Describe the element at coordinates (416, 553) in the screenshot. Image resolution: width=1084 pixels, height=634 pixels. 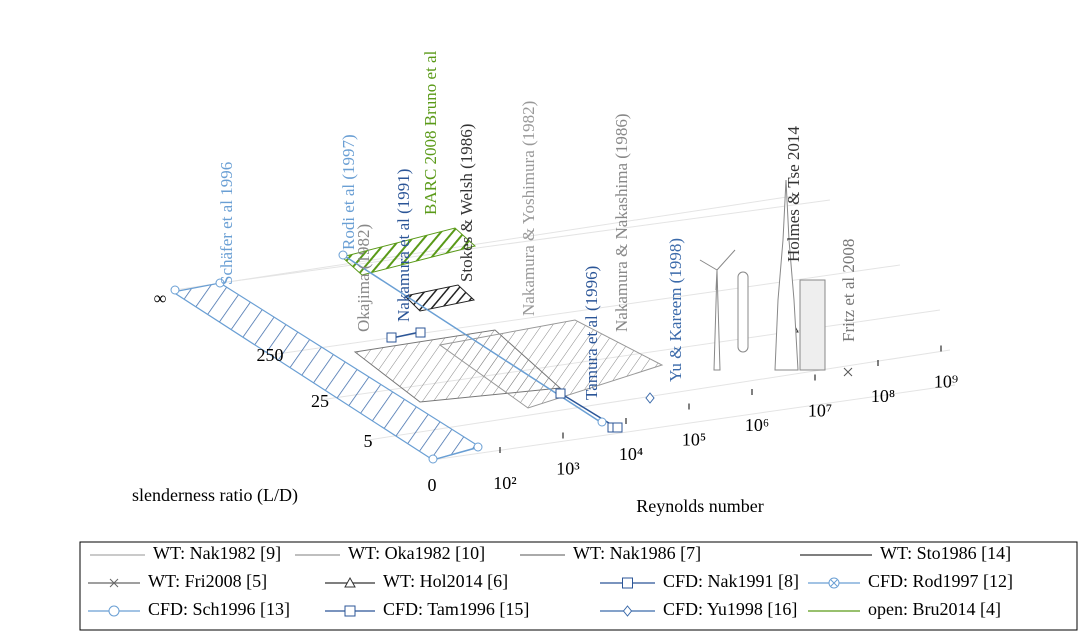
I see `legend-label: WT: Oka1982 [10]` at that location.